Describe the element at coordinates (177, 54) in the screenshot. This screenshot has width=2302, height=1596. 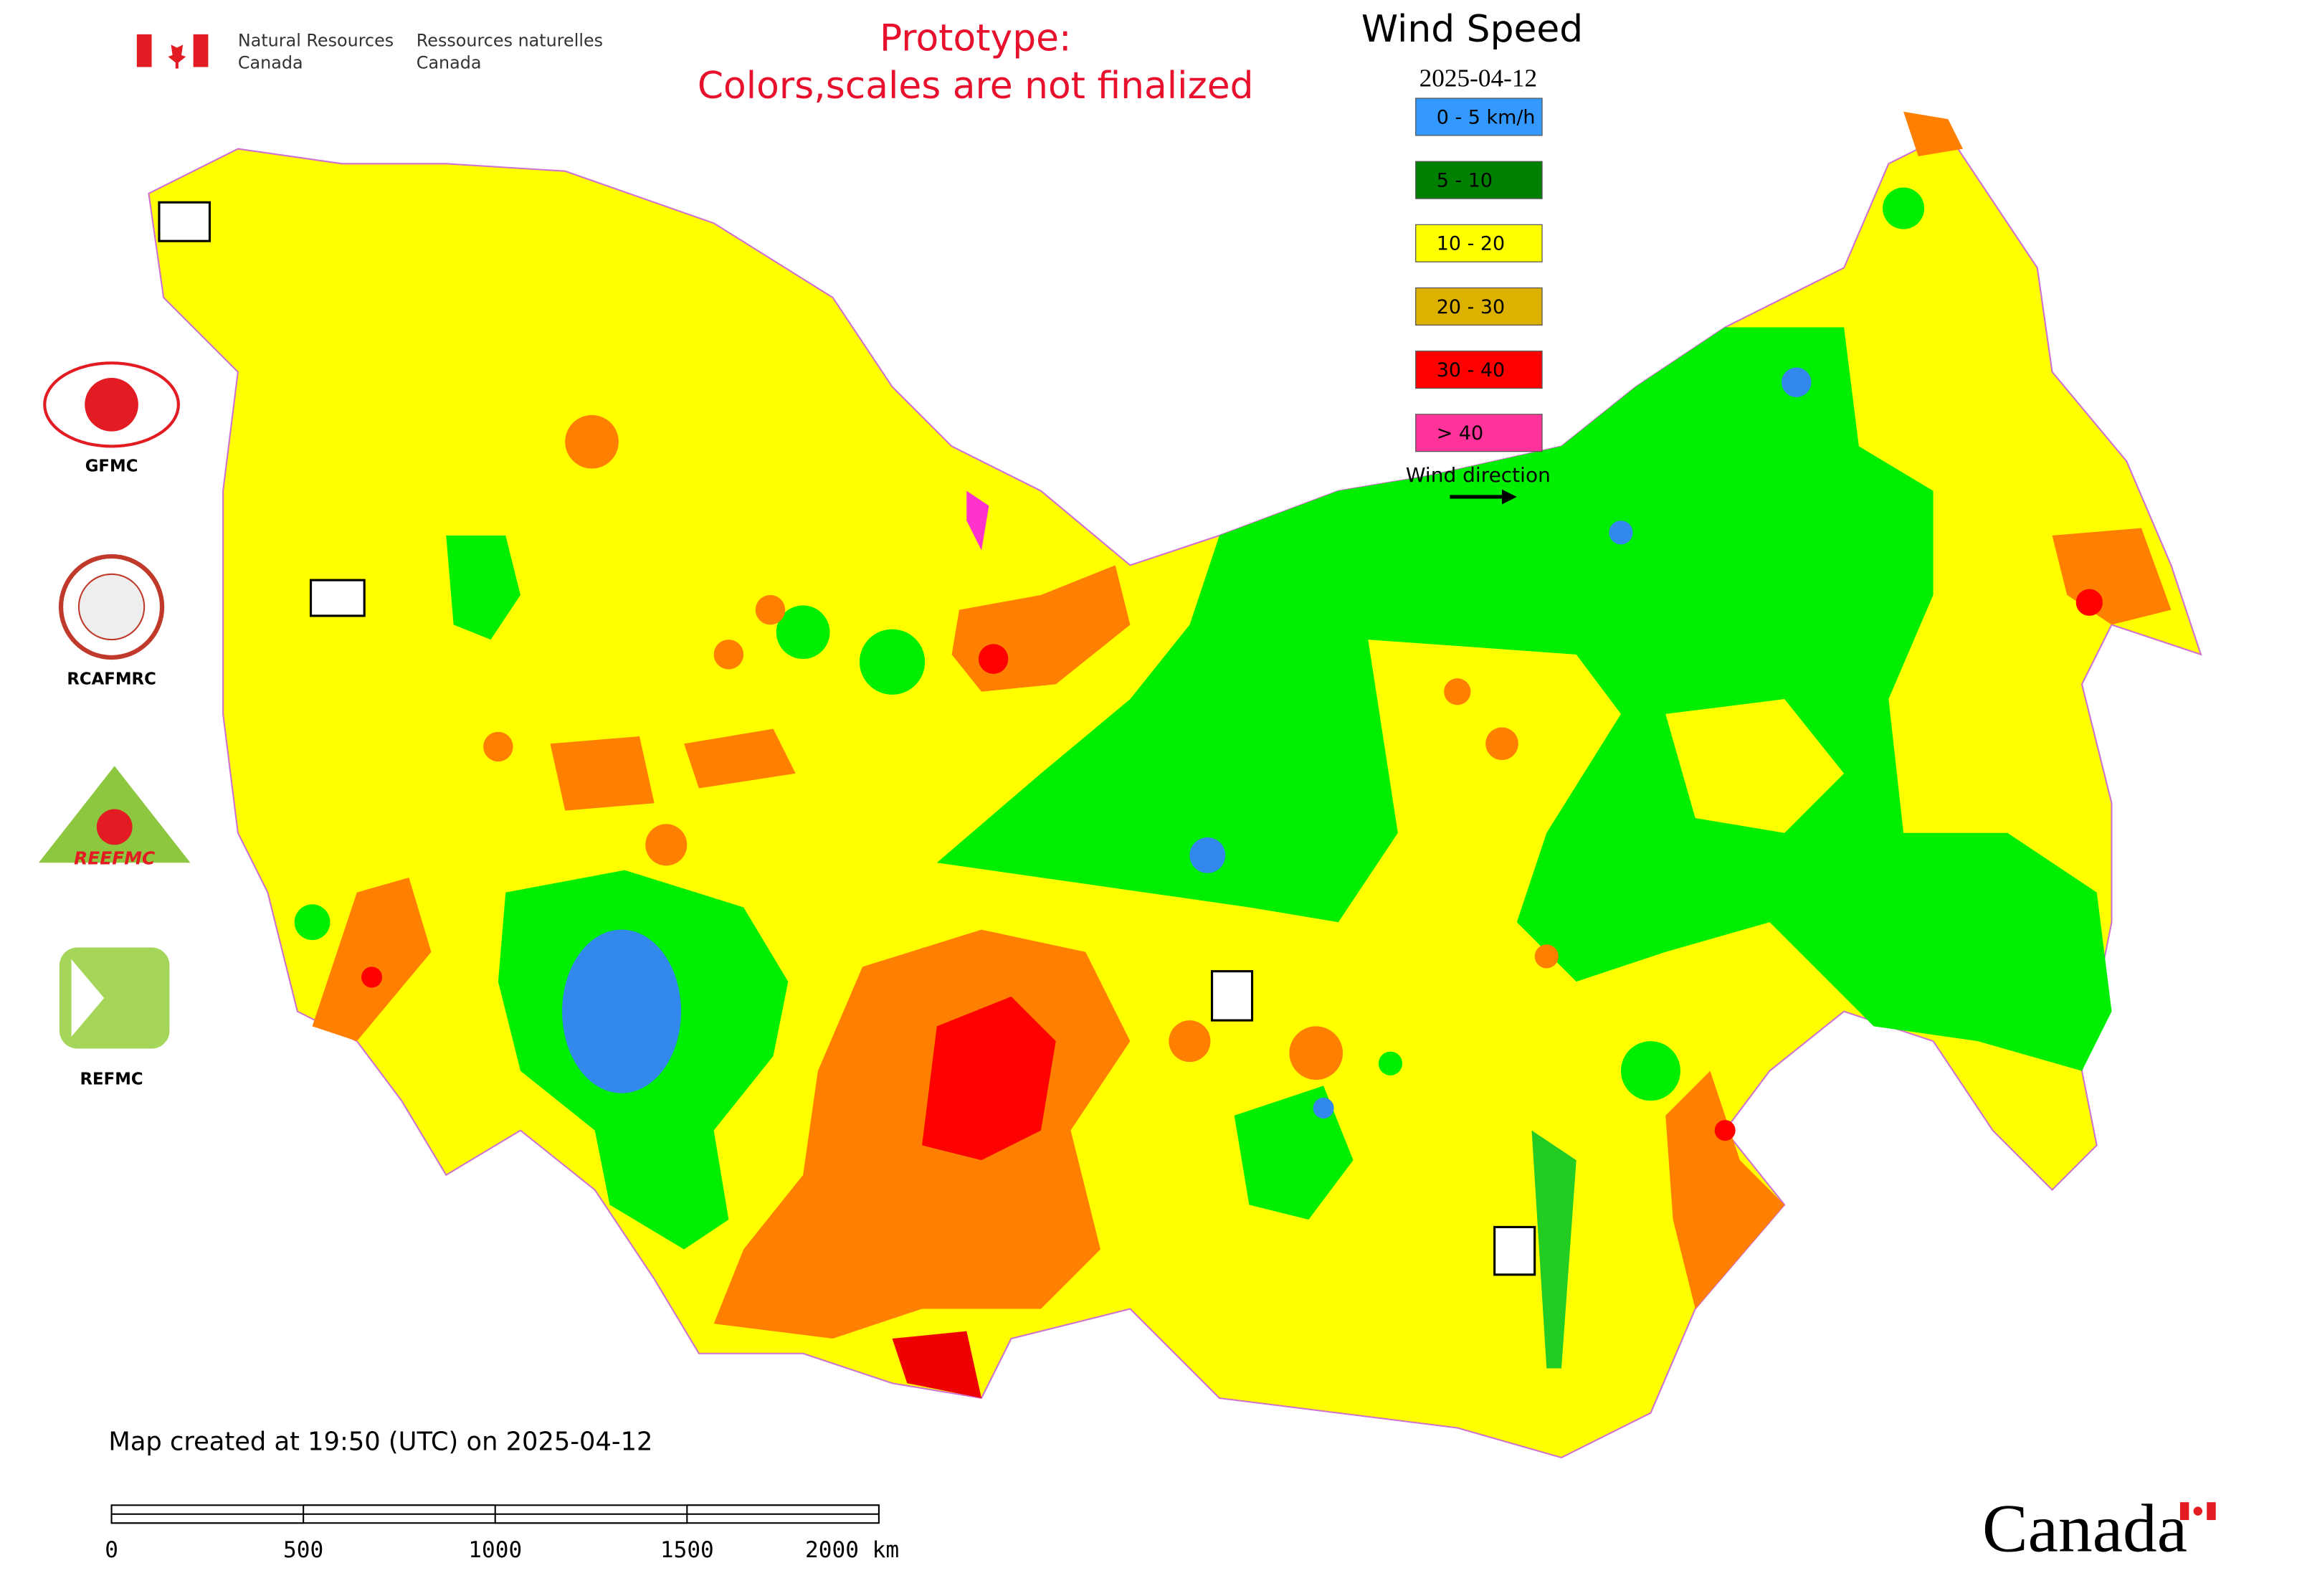
I see `nrcan-signature-path` at that location.